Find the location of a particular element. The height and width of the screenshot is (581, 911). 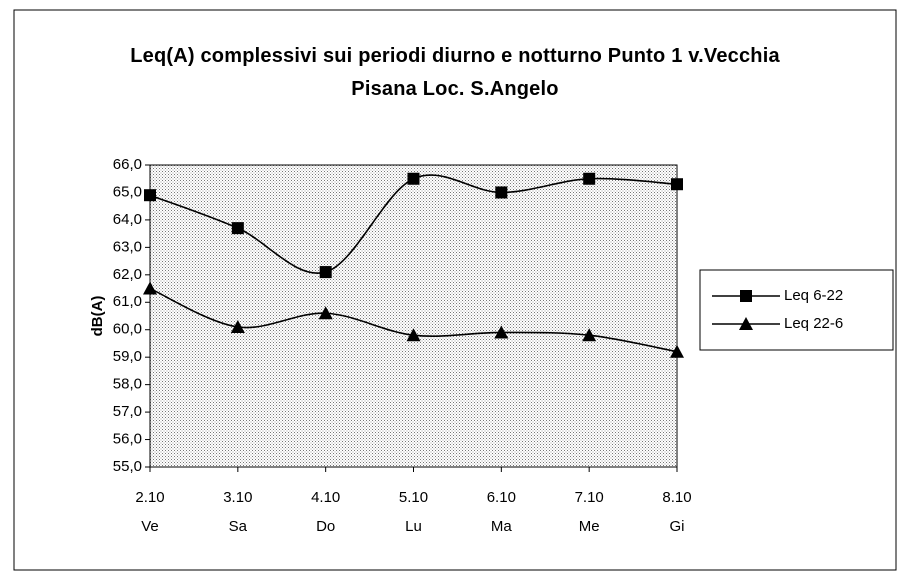

x-tick-label: 3.10 is located at coordinates (237, 497).